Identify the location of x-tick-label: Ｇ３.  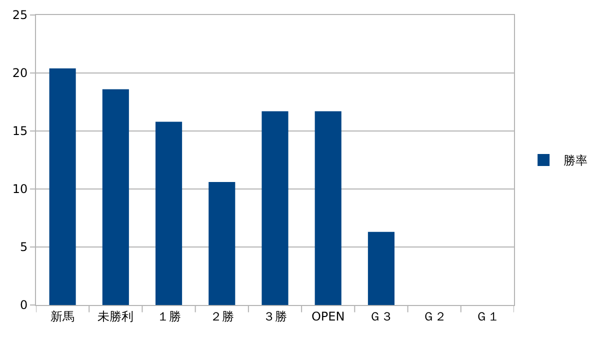
(381, 316).